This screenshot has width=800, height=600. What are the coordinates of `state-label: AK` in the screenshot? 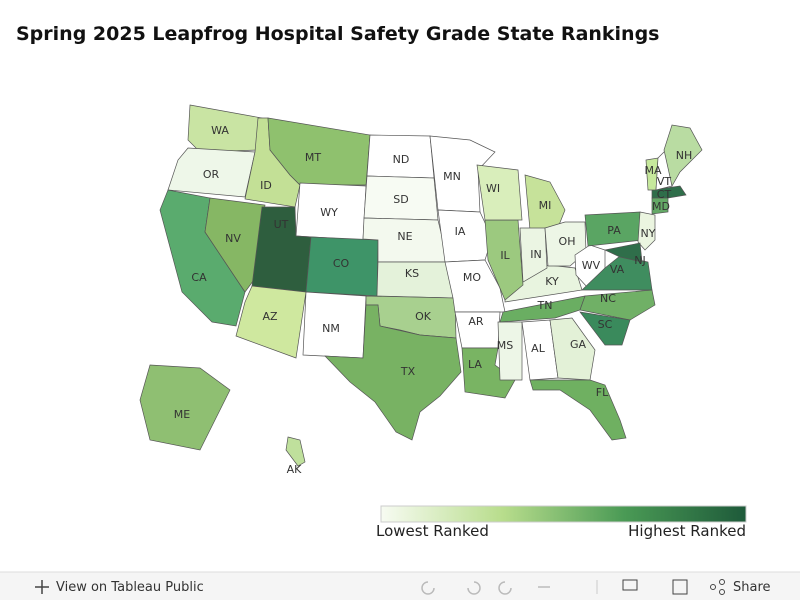 It's located at (295, 469).